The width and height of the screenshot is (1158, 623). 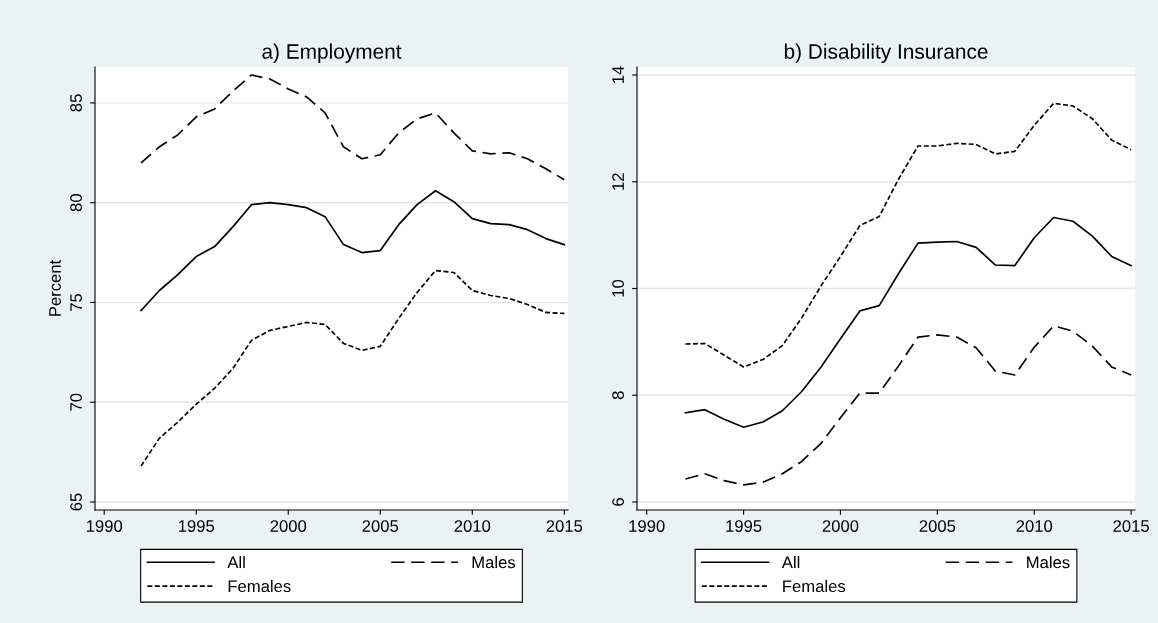 What do you see at coordinates (76, 203) in the screenshot?
I see `y-tick-label: 80` at bounding box center [76, 203].